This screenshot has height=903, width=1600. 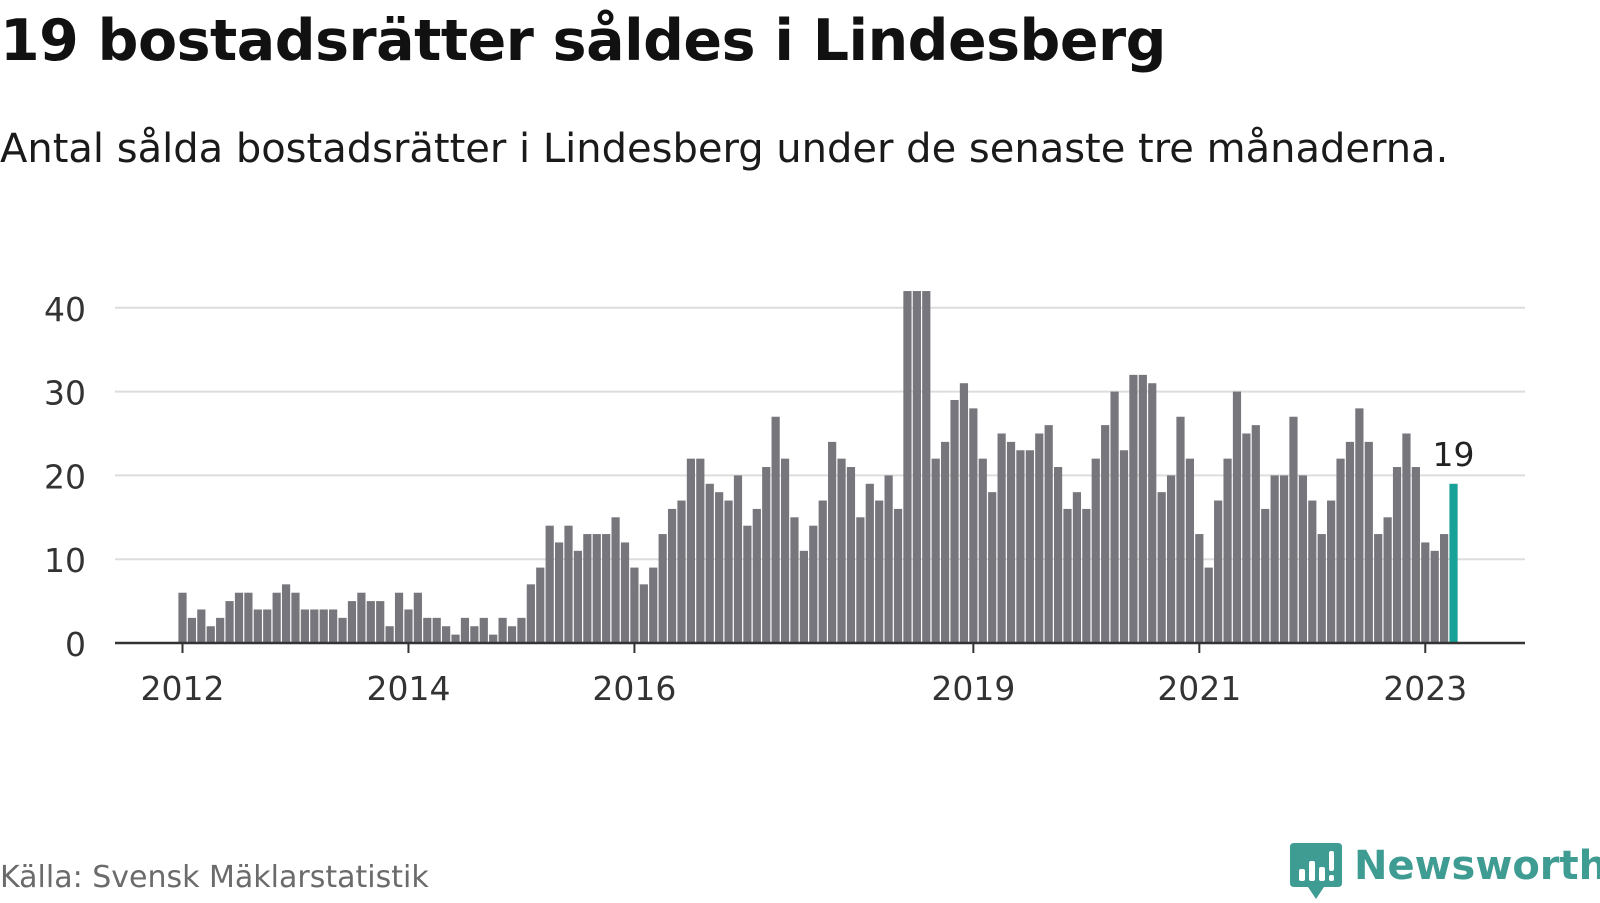 What do you see at coordinates (1454, 454) in the screenshot?
I see `highlight-value-label: 19` at bounding box center [1454, 454].